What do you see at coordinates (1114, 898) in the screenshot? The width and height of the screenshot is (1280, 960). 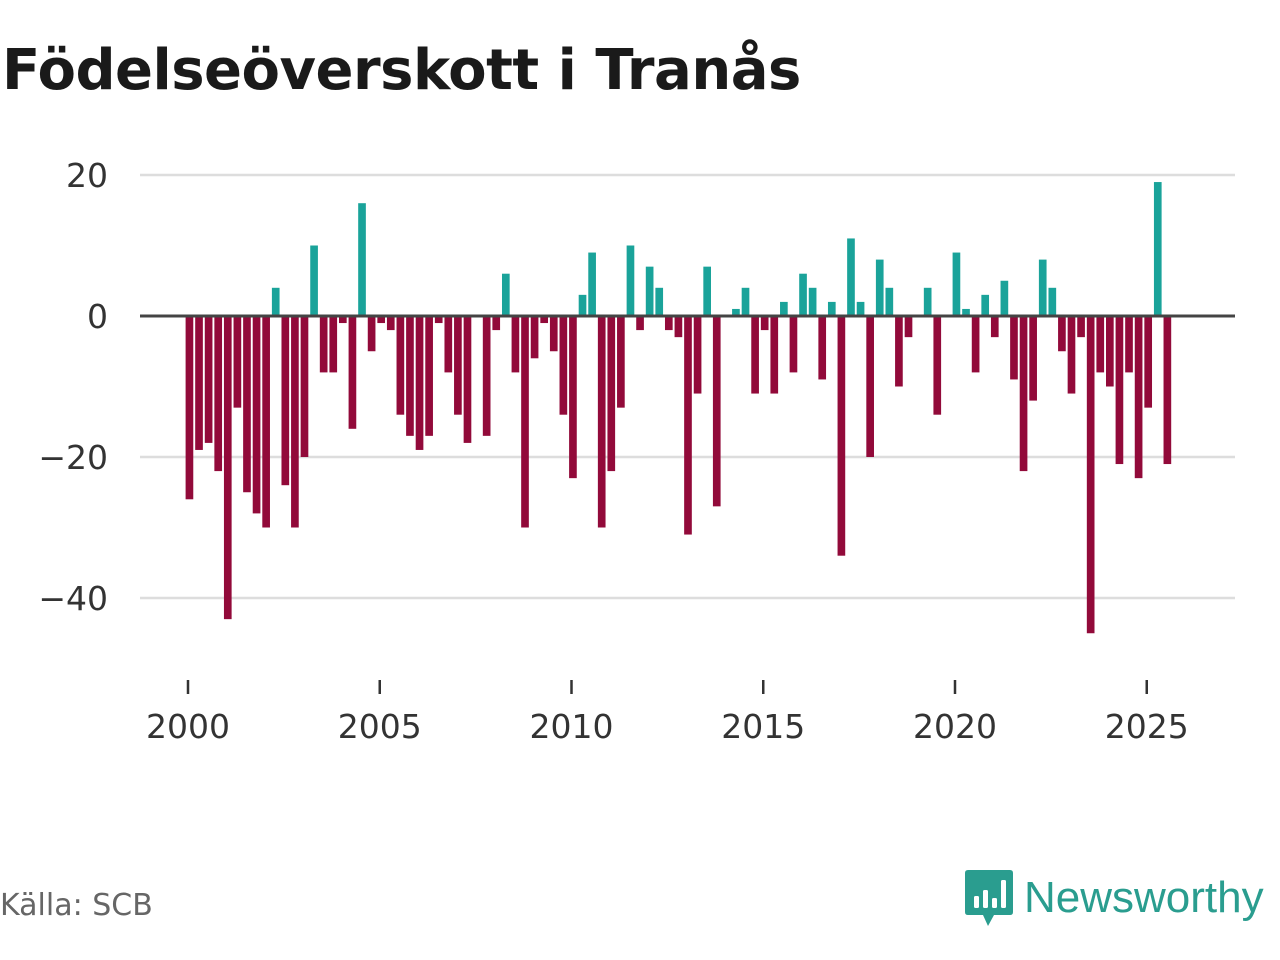 I see `newsworthy-logo: Newsworthy` at bounding box center [1114, 898].